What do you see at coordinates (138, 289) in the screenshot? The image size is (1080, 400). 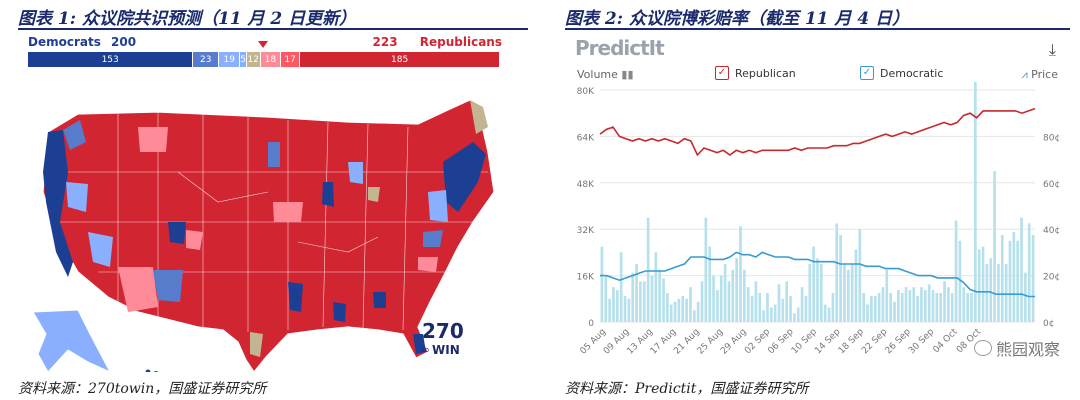 I see `arizona-lean-rep` at bounding box center [138, 289].